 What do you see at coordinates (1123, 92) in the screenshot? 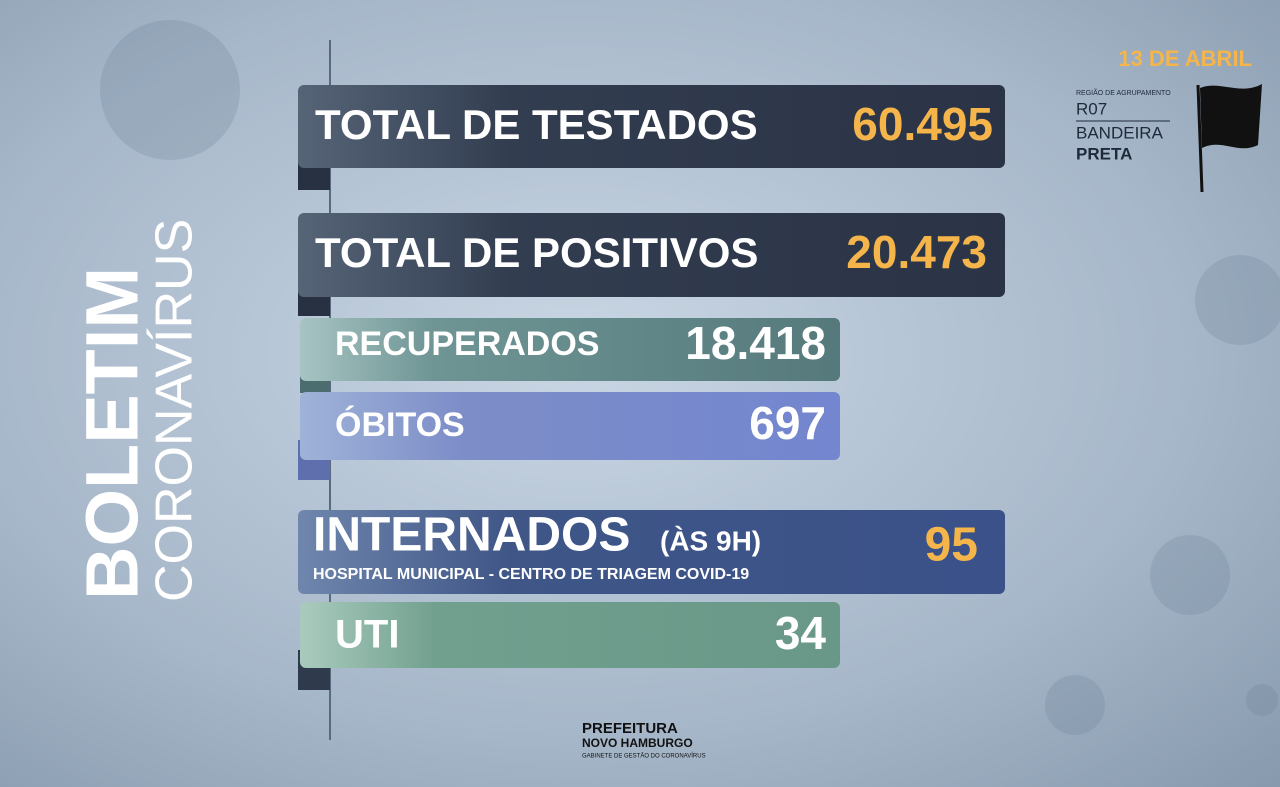
I see `region-label: REGIÃO DE AGRUPAMENTO` at bounding box center [1123, 92].